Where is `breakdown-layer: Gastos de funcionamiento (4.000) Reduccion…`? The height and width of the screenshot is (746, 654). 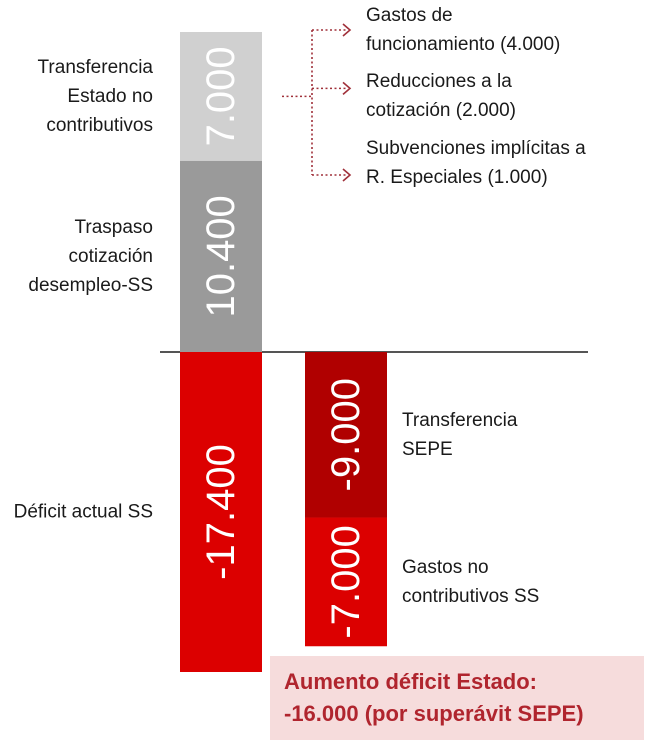
breakdown-layer: Gastos de funcionamiento (4.000) Reduccion… is located at coordinates (434, 96).